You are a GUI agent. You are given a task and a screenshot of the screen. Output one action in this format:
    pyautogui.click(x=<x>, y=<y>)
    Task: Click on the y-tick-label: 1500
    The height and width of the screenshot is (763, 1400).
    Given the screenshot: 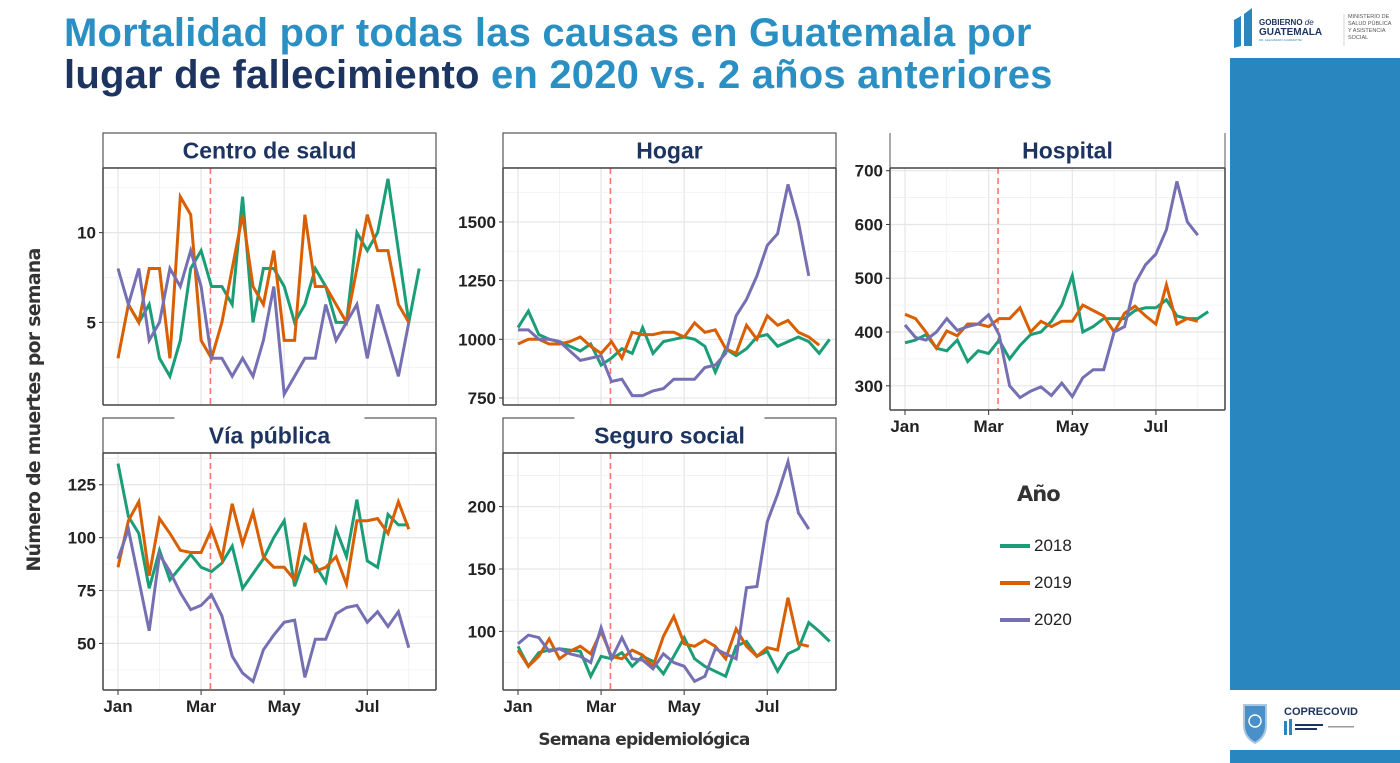 What is the action you would take?
    pyautogui.click(x=477, y=222)
    